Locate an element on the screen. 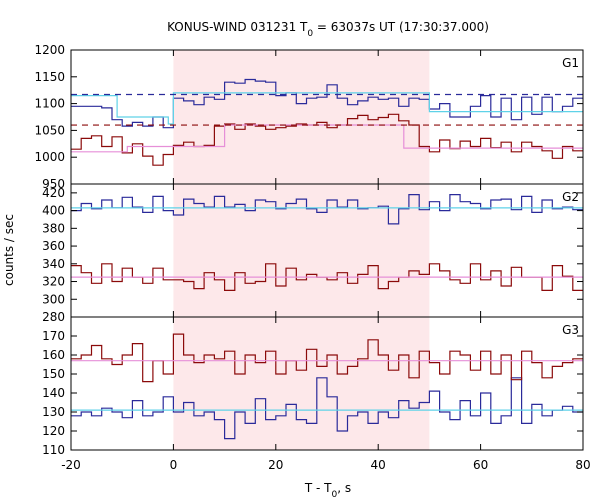  y-tick-label: 400 is located at coordinates (53, 211).